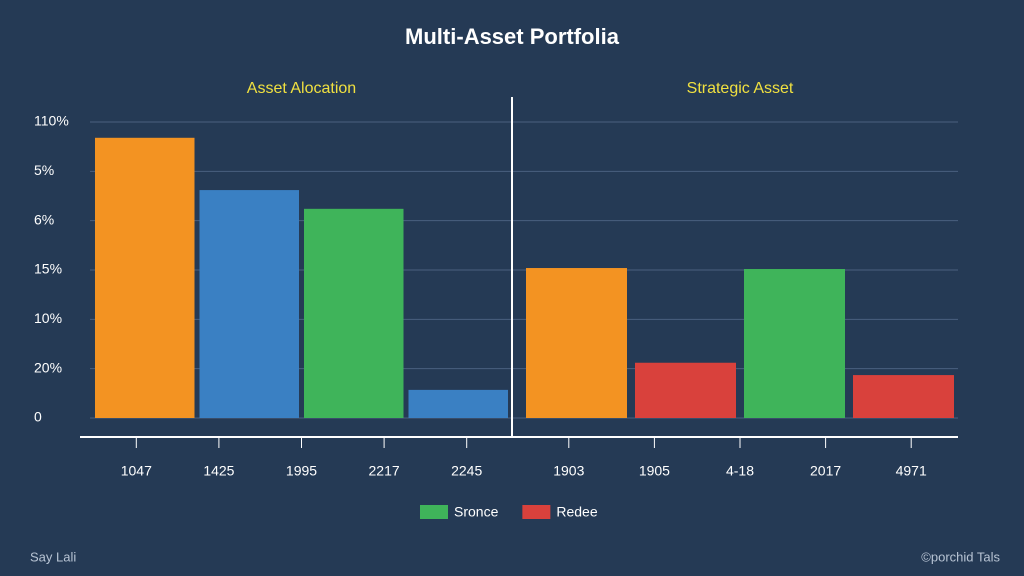  What do you see at coordinates (44, 170) in the screenshot?
I see `y-tick-label: 5%` at bounding box center [44, 170].